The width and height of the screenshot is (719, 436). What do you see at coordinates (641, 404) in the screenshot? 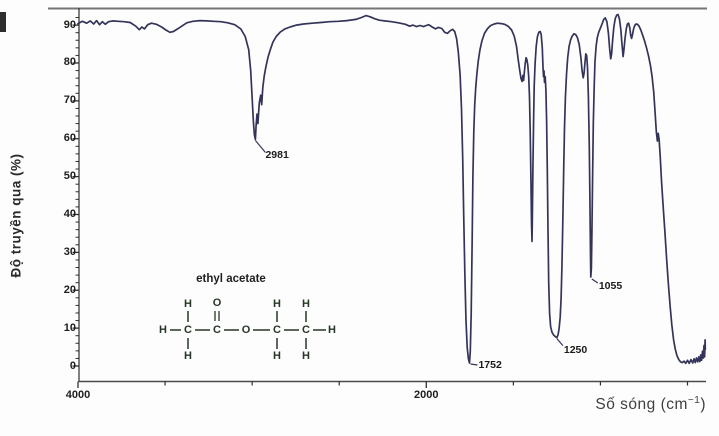
I see `x-axis-title-text: Số sóng (cm` at bounding box center [641, 404].